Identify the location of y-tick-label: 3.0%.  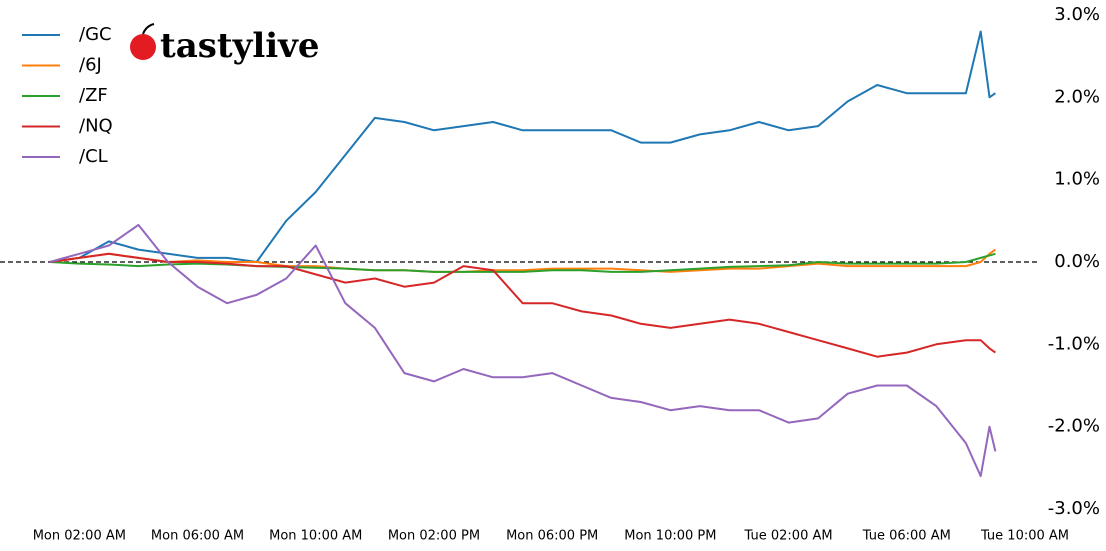
(1077, 14).